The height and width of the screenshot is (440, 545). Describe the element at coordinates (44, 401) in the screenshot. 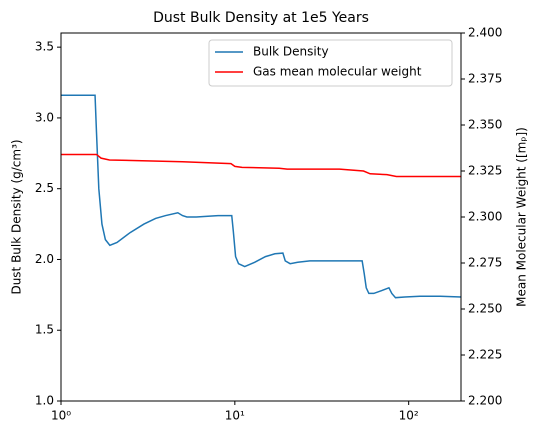

I see `y-tick-label: 1.0` at that location.